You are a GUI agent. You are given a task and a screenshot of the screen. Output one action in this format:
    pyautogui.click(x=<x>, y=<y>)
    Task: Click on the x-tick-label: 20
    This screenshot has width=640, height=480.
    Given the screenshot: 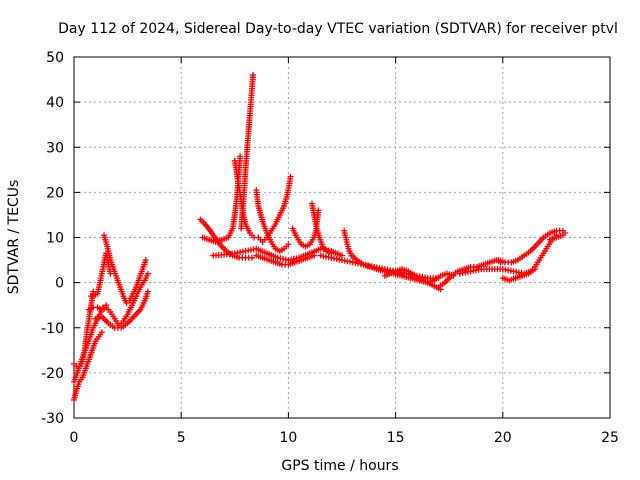 What is the action you would take?
    pyautogui.click(x=503, y=438)
    